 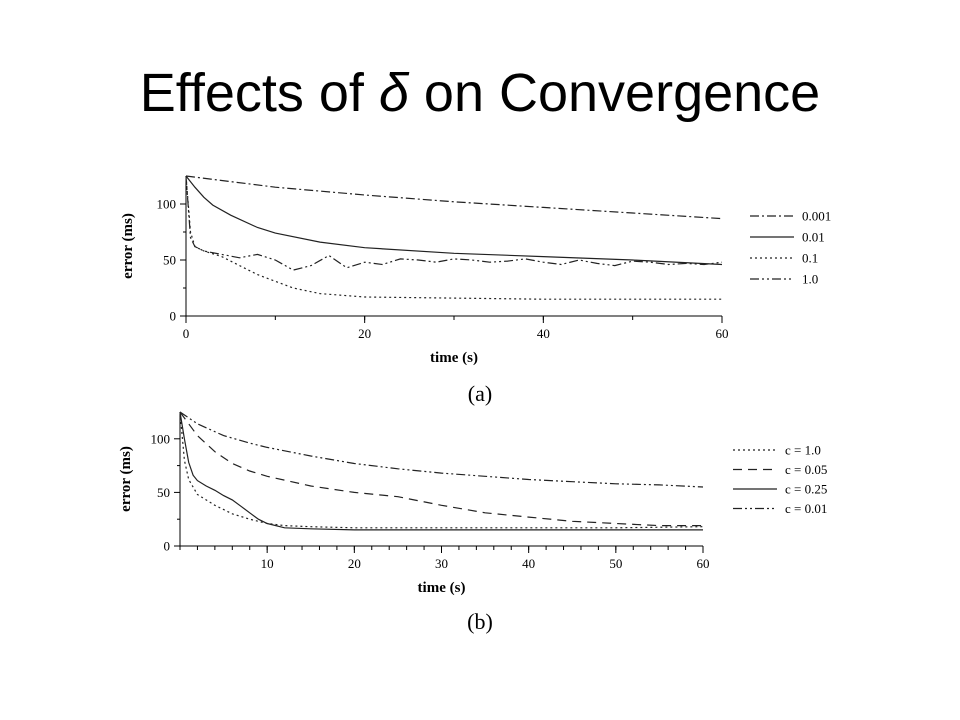 What do you see at coordinates (267, 563) in the screenshot?
I see `c1-x-tick-label: 10` at bounding box center [267, 563].